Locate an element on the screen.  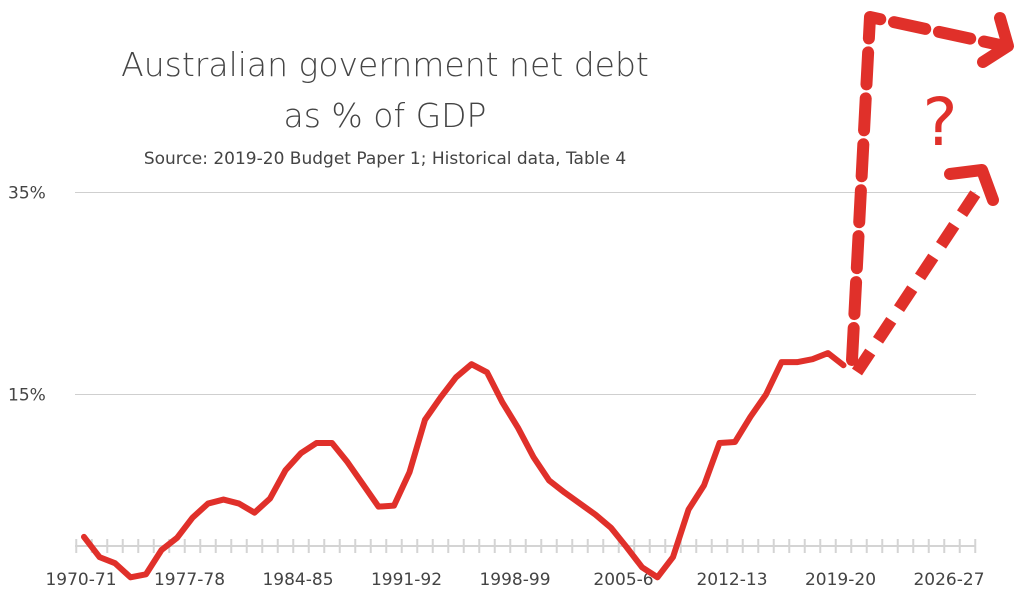
annotation-arrow-diagonal is located at coordinates (920, 277).